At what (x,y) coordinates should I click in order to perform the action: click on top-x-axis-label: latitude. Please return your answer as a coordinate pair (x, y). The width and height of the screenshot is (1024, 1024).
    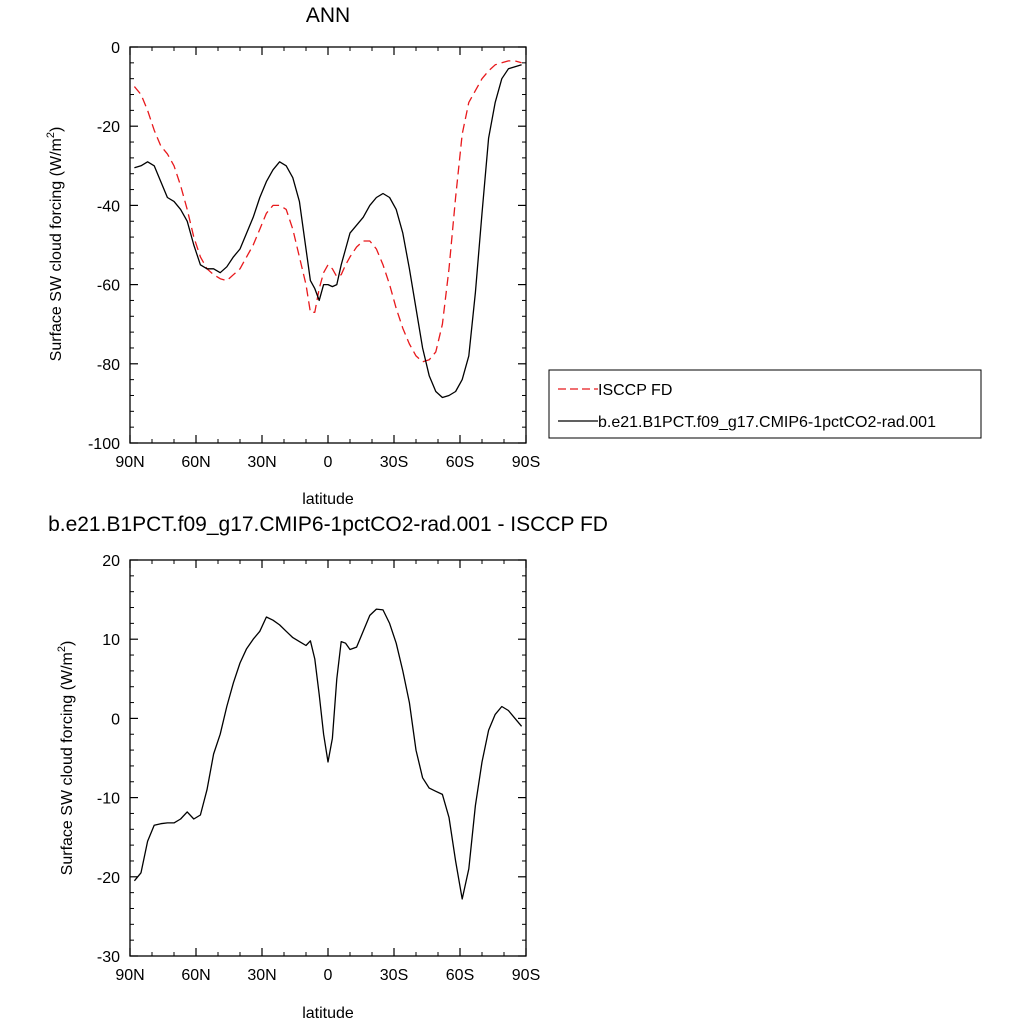
    Looking at the image, I should click on (328, 499).